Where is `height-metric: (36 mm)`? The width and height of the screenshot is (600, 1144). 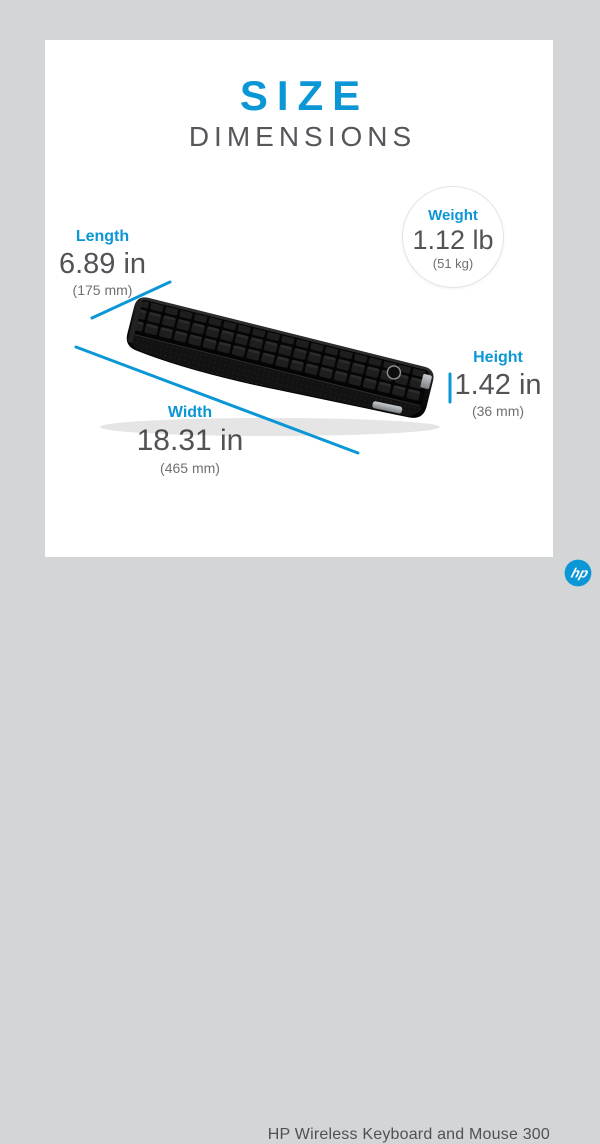
height-metric: (36 mm) is located at coordinates (498, 411).